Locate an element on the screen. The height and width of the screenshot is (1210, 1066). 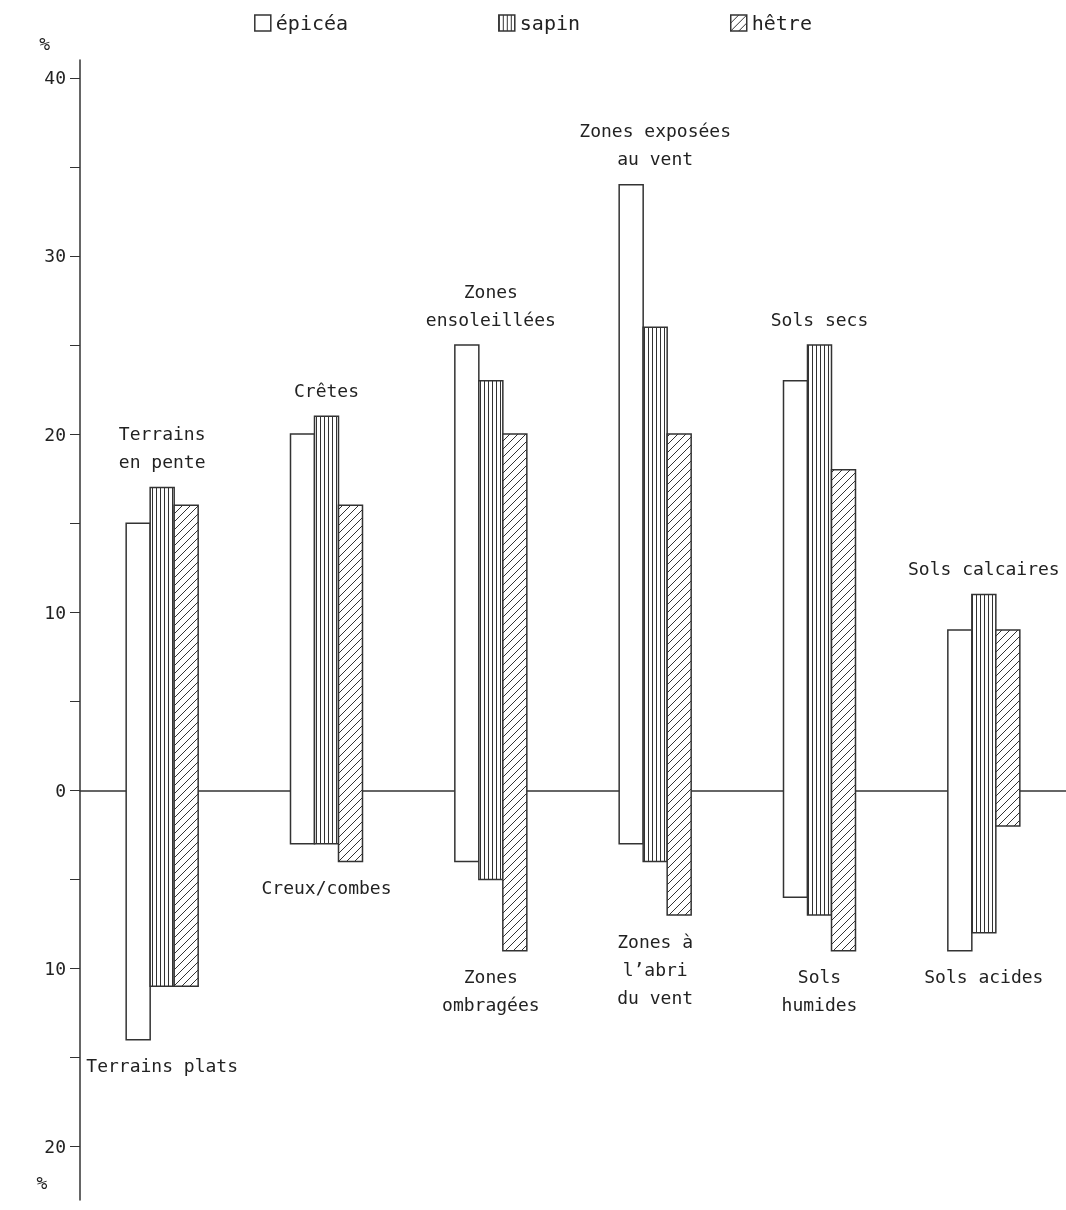
y-tick-label: 30 is located at coordinates (55, 256).